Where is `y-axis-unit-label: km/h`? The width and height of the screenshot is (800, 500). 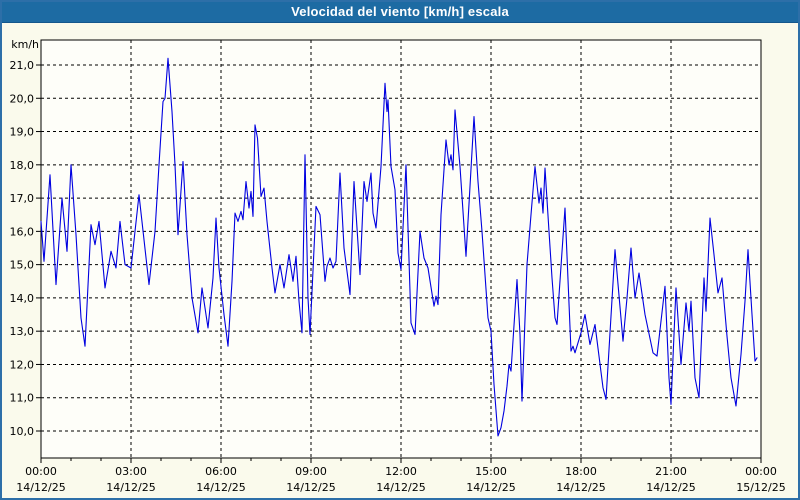 y-axis-unit-label: km/h is located at coordinates (25, 44).